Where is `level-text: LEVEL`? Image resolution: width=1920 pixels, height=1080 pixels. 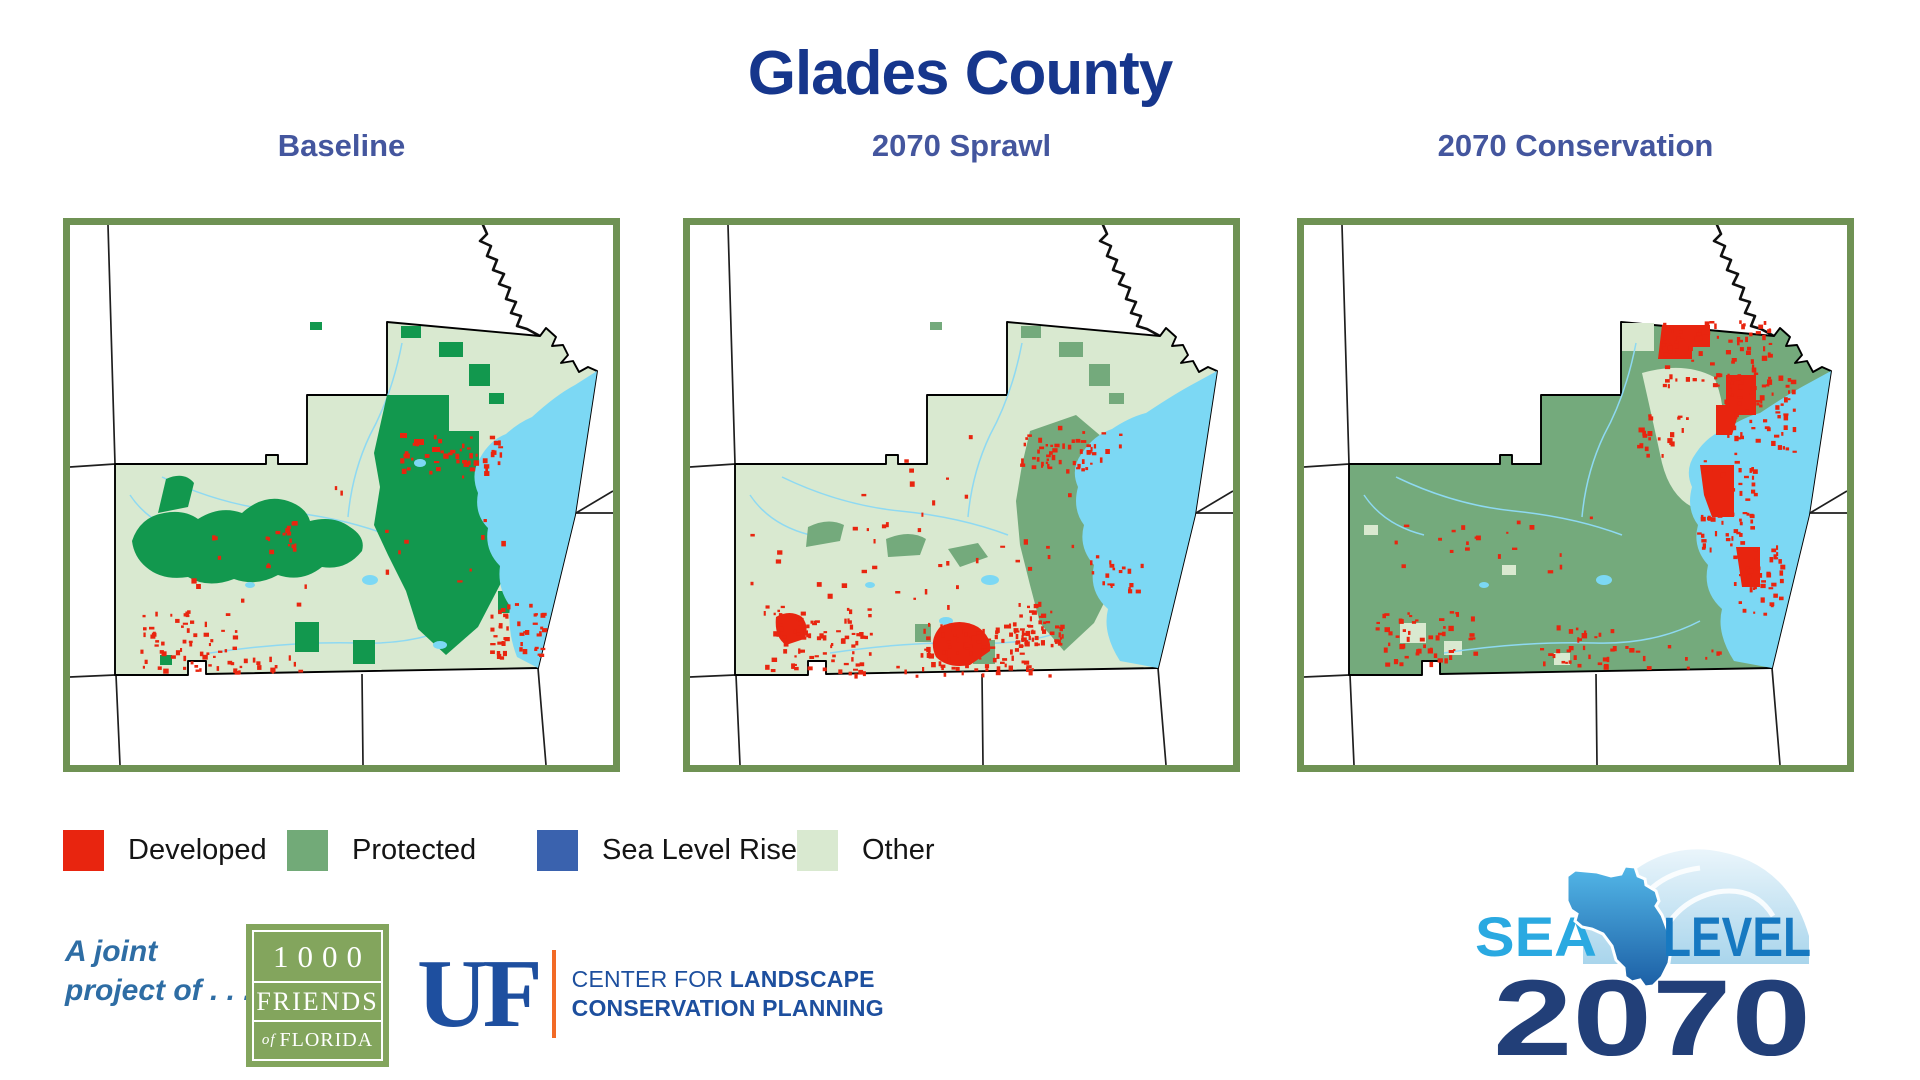
level-text: LEVEL is located at coordinates (1737, 936).